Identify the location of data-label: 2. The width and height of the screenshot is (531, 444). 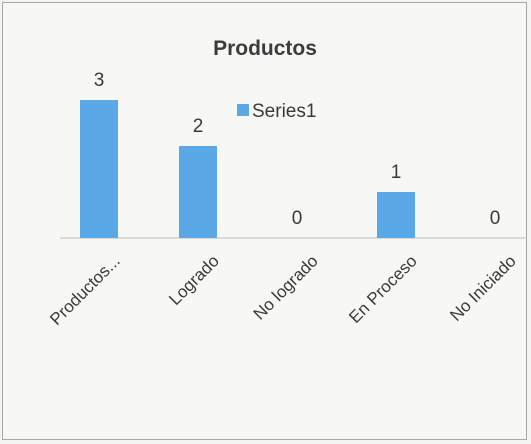
(198, 126).